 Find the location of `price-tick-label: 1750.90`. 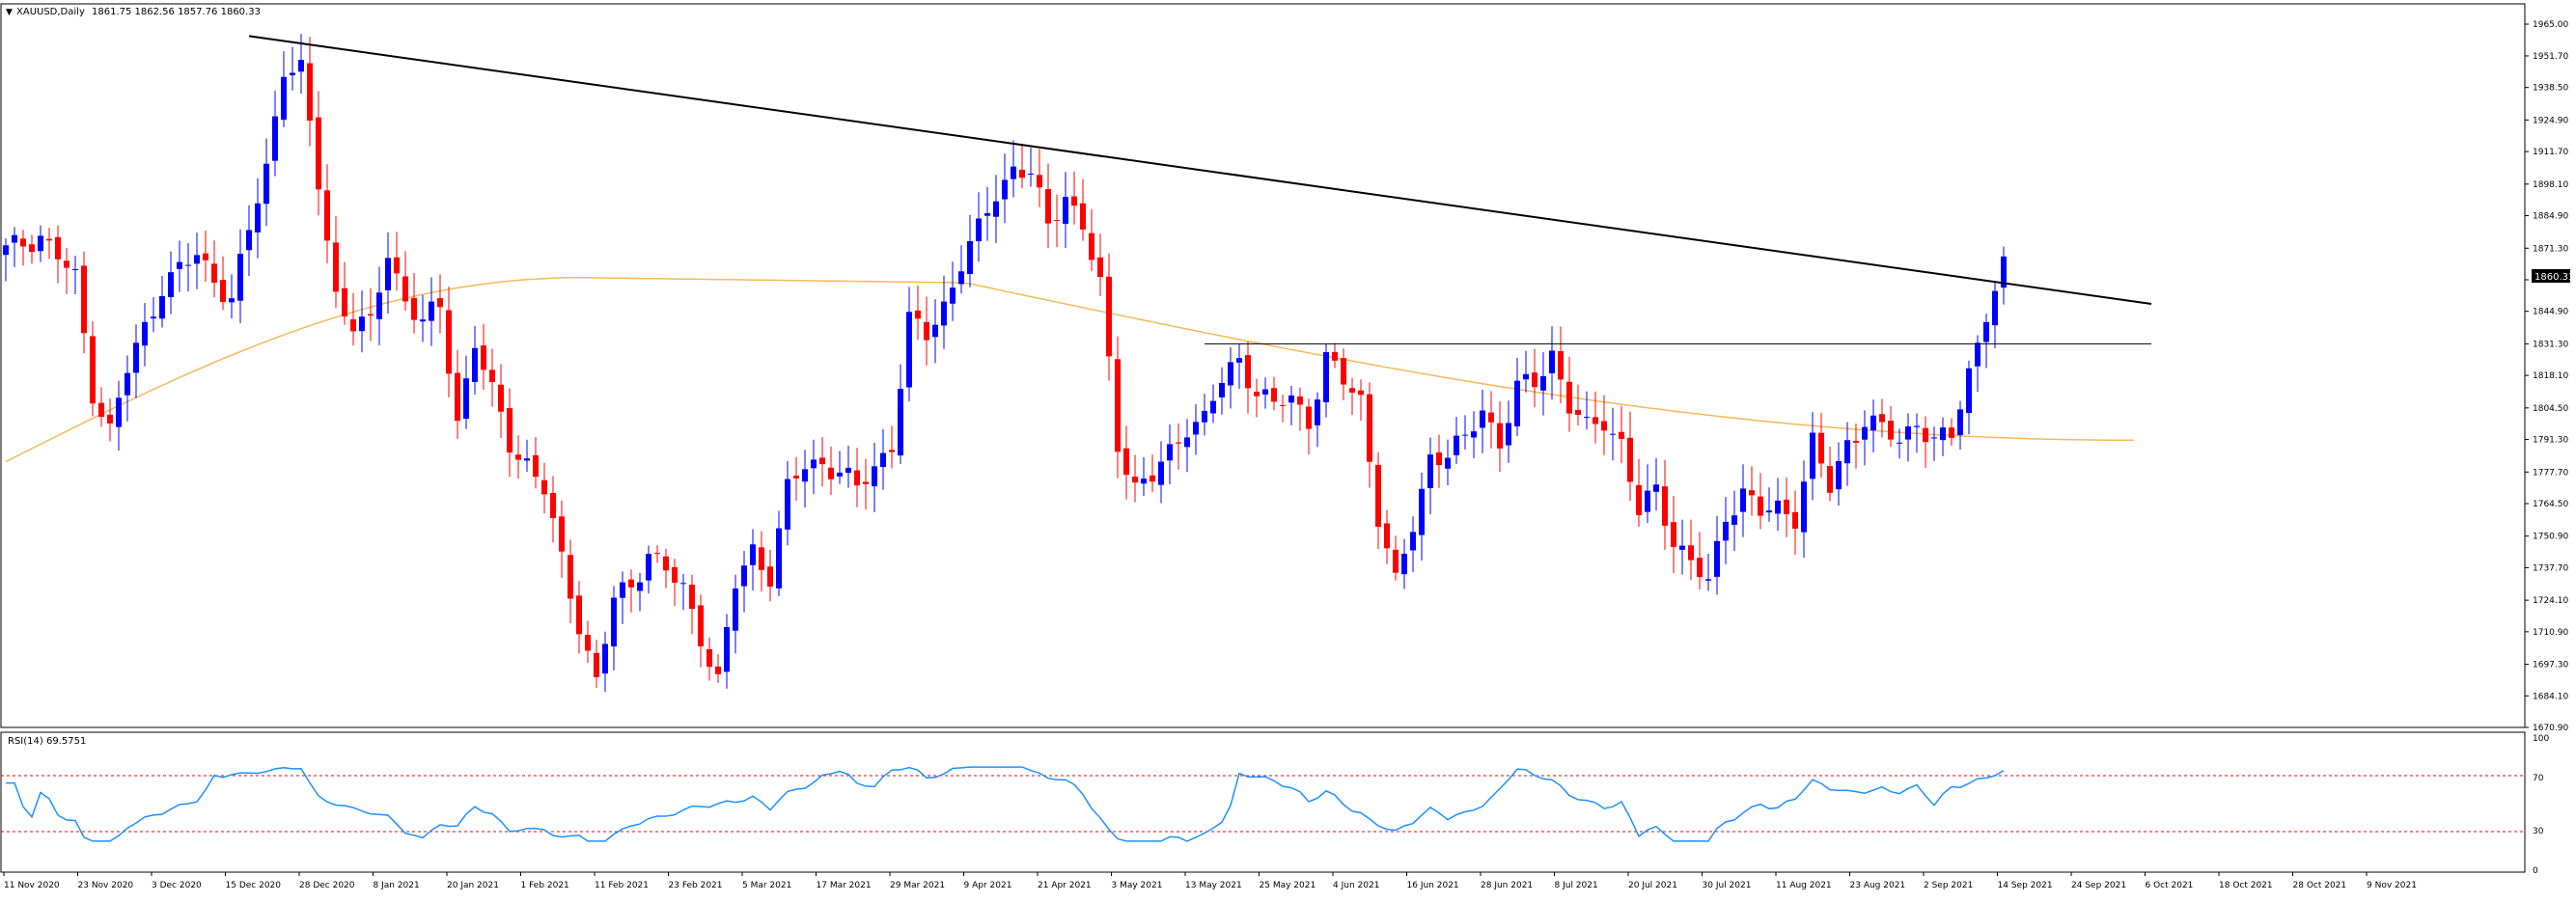

price-tick-label: 1750.90 is located at coordinates (2550, 537).